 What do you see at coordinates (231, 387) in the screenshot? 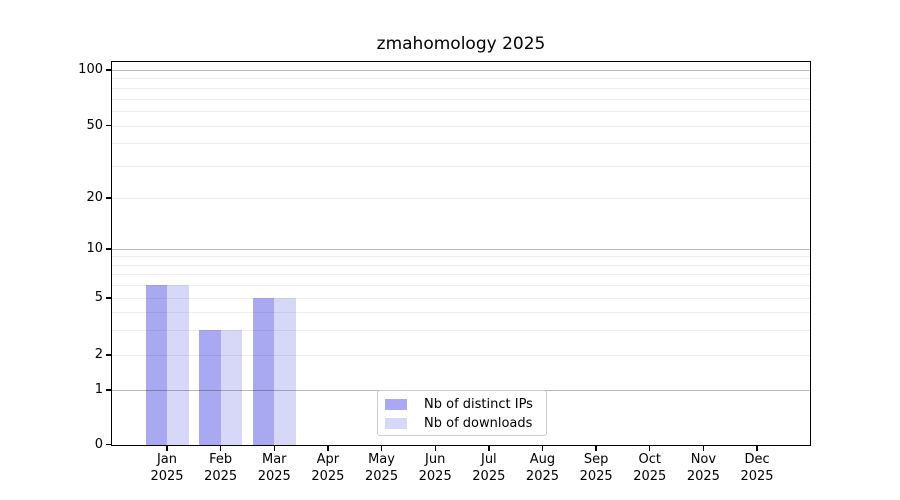
I see `bar-feb-series1` at bounding box center [231, 387].